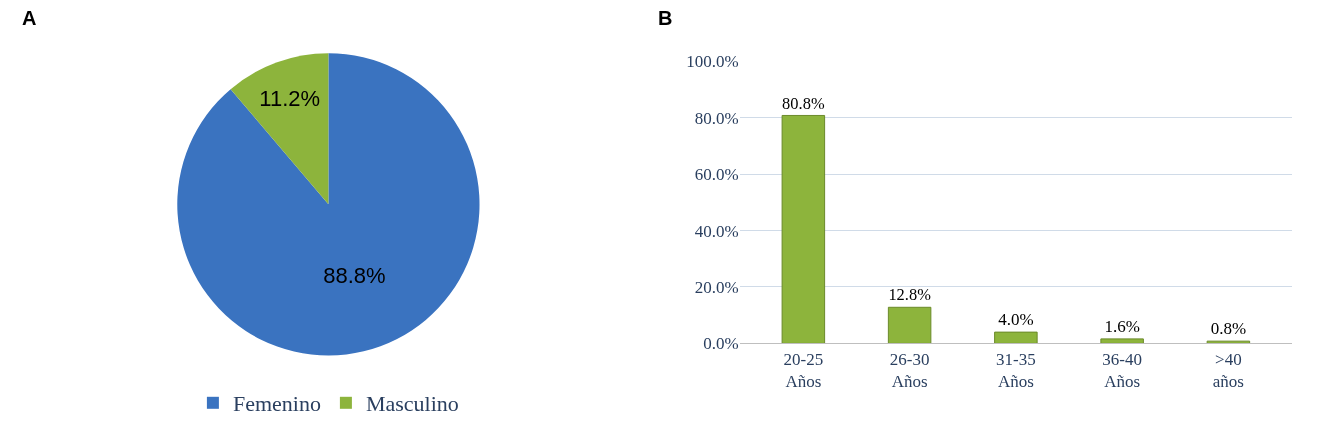  What do you see at coordinates (276, 404) in the screenshot?
I see `legend-label: Femenino` at bounding box center [276, 404].